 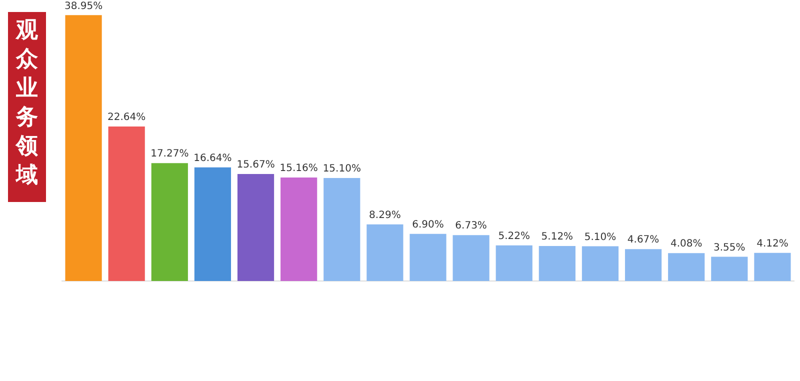 What do you see at coordinates (341, 169) in the screenshot?
I see `data-label: 15.10%` at bounding box center [341, 169].